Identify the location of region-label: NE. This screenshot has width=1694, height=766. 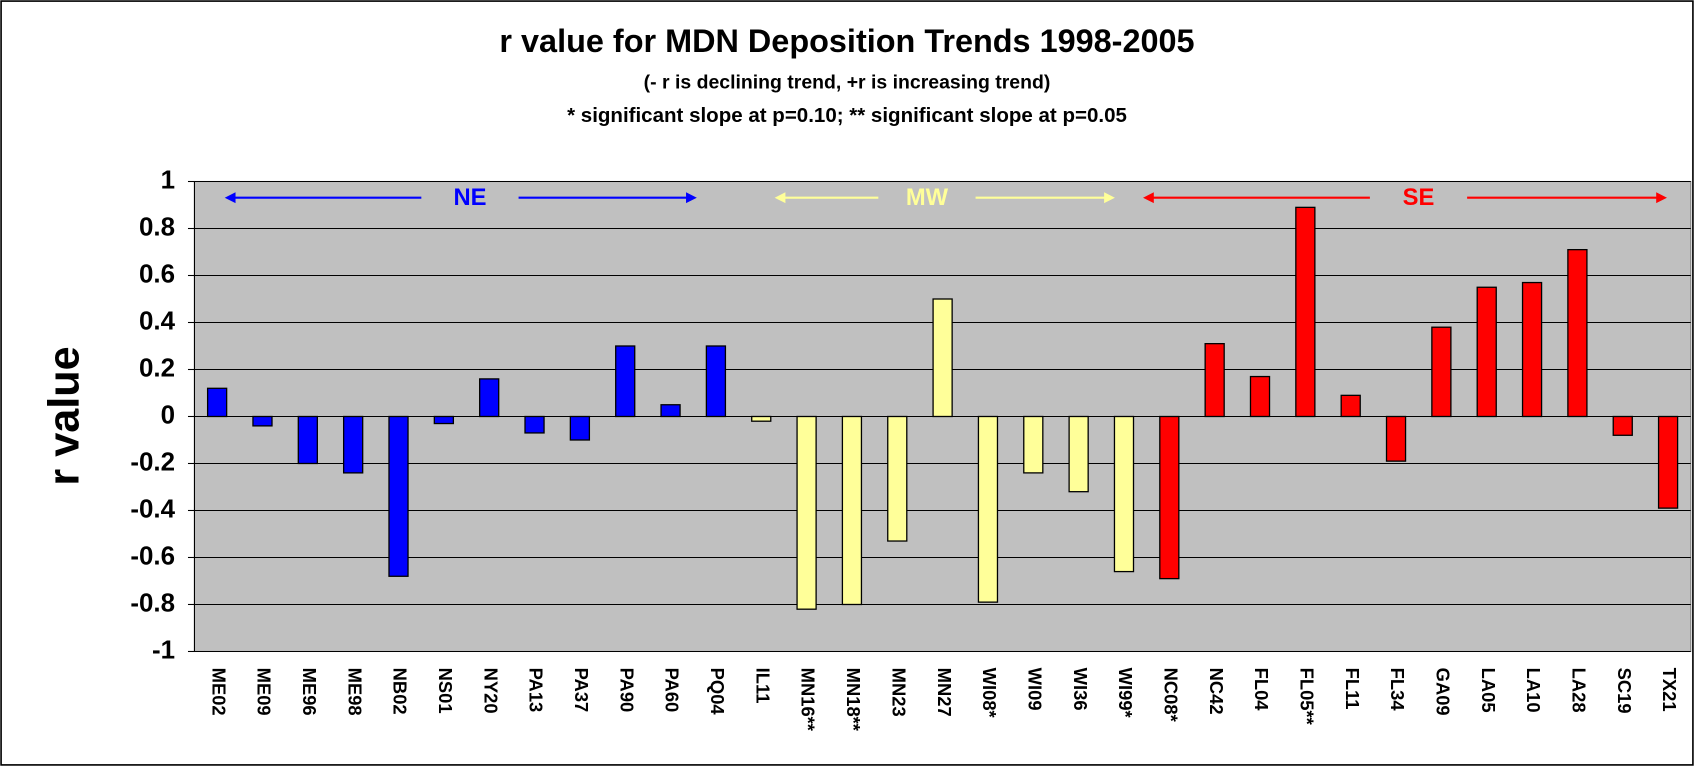
(469, 197).